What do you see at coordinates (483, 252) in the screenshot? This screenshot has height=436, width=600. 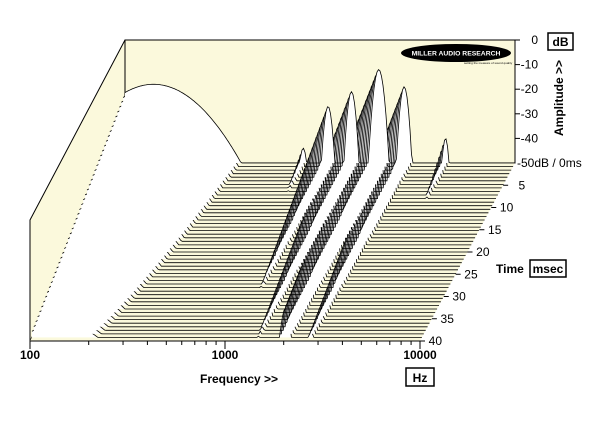 I see `time-tick-label: 20` at bounding box center [483, 252].